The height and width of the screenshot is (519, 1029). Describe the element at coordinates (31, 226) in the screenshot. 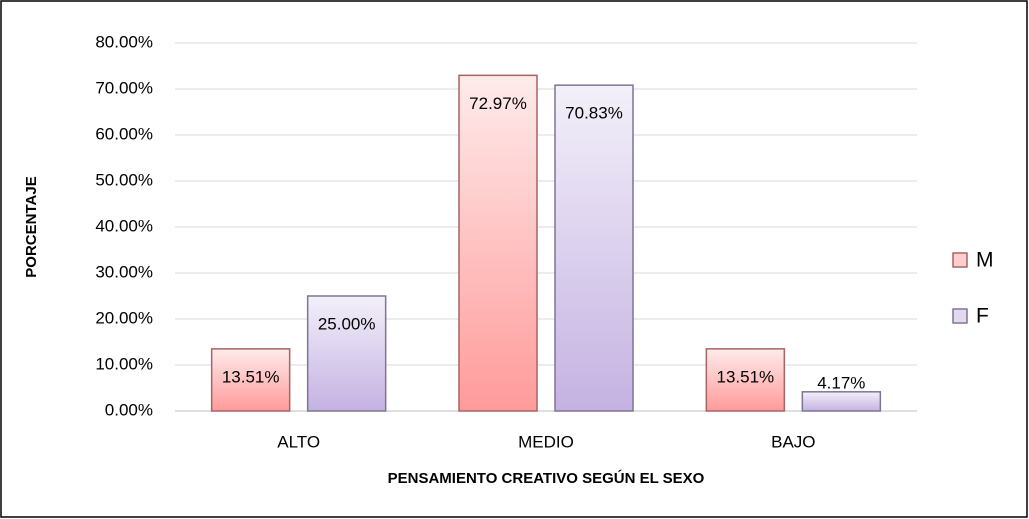

I see `y-axis-title: PORCENTAJE` at that location.